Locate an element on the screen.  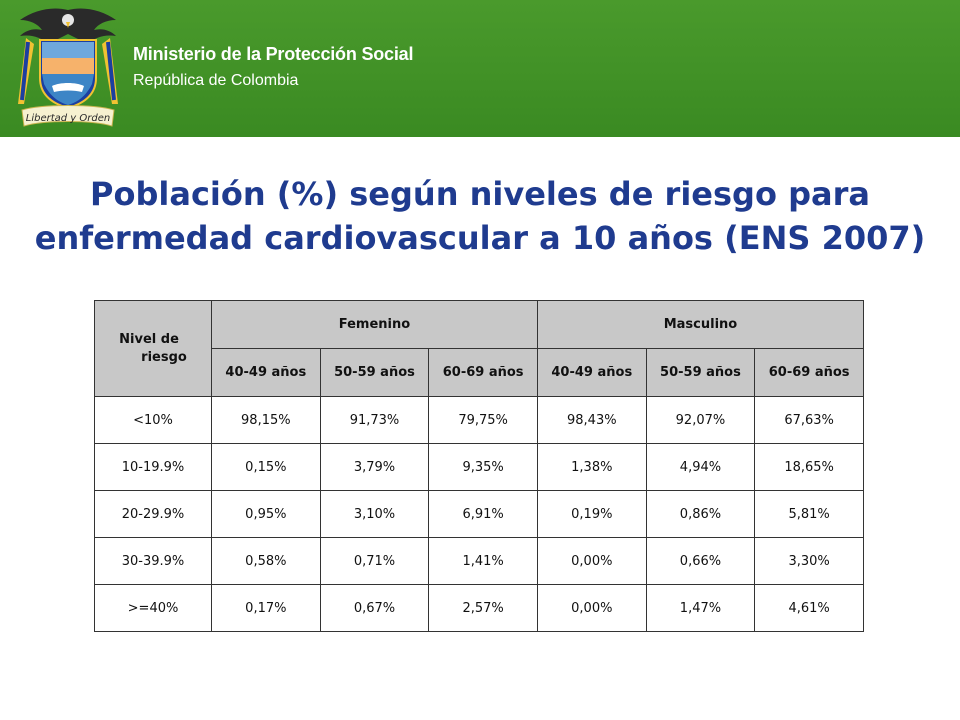
table-cell: 0,17% is located at coordinates (266, 608).